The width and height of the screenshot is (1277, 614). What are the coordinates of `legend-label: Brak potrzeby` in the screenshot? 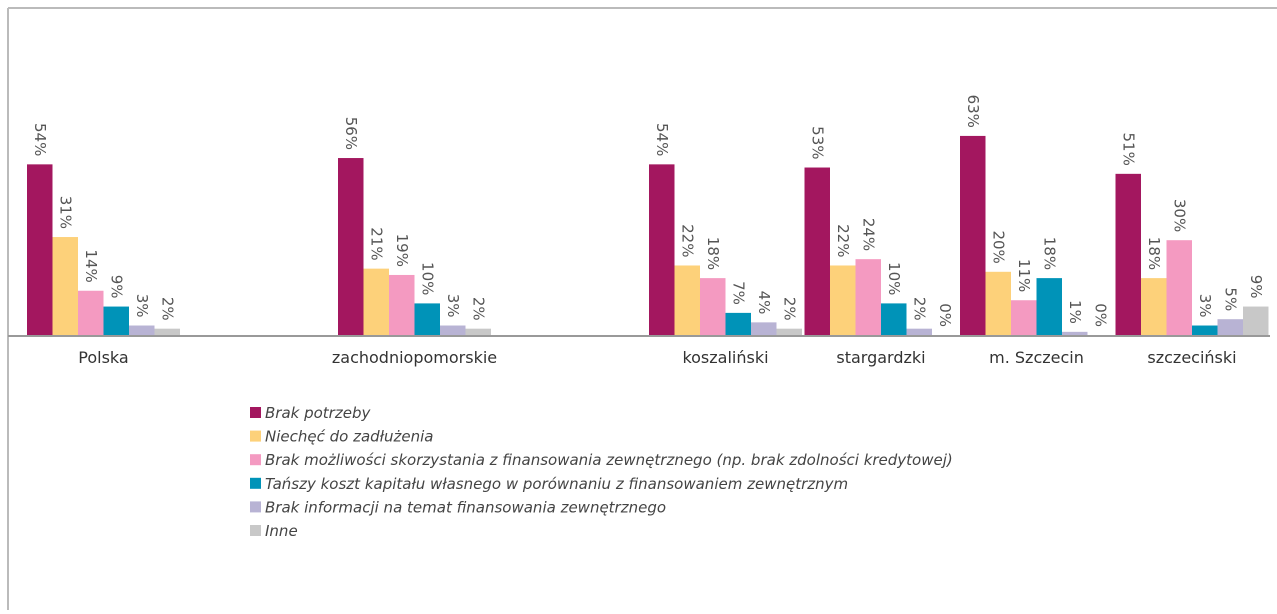 It's located at (318, 413).